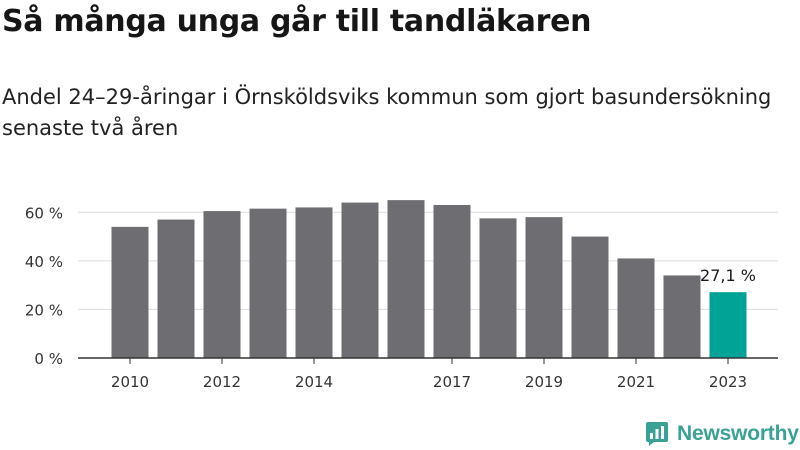 The height and width of the screenshot is (450, 800). Describe the element at coordinates (314, 282) in the screenshot. I see `bar-2014` at that location.